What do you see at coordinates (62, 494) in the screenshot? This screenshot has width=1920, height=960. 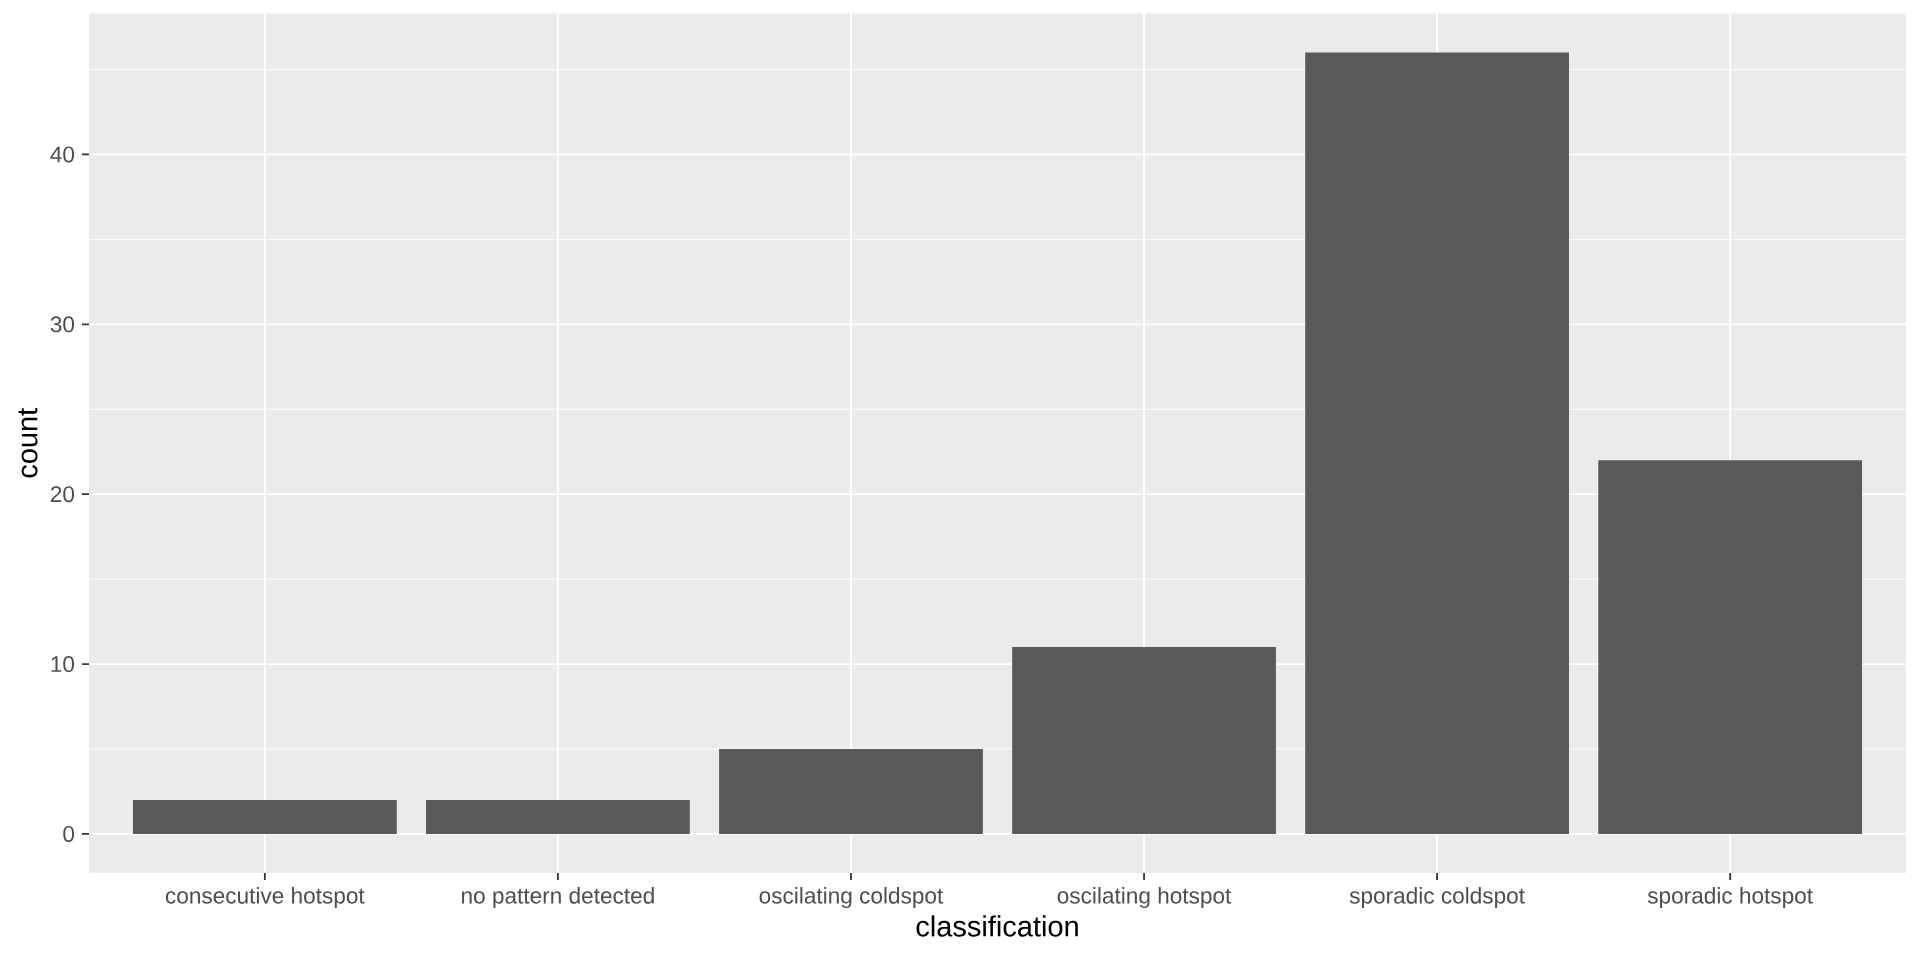 I see `y-tick-label: 20` at bounding box center [62, 494].